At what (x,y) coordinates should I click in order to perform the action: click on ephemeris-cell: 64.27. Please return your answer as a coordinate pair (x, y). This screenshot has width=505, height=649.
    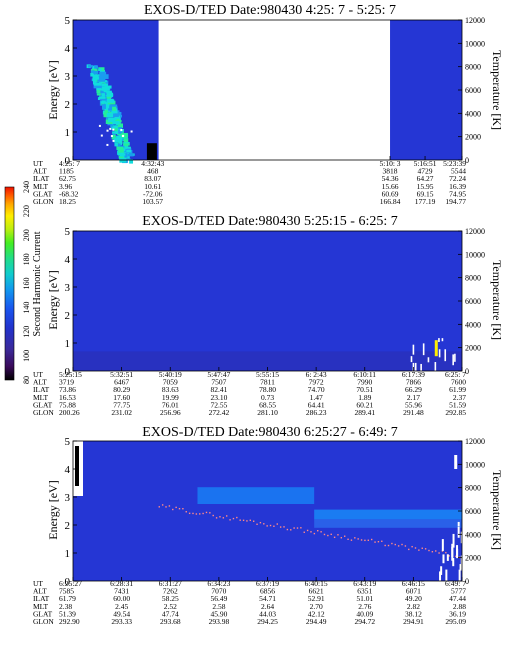
    Looking at the image, I should click on (425, 178).